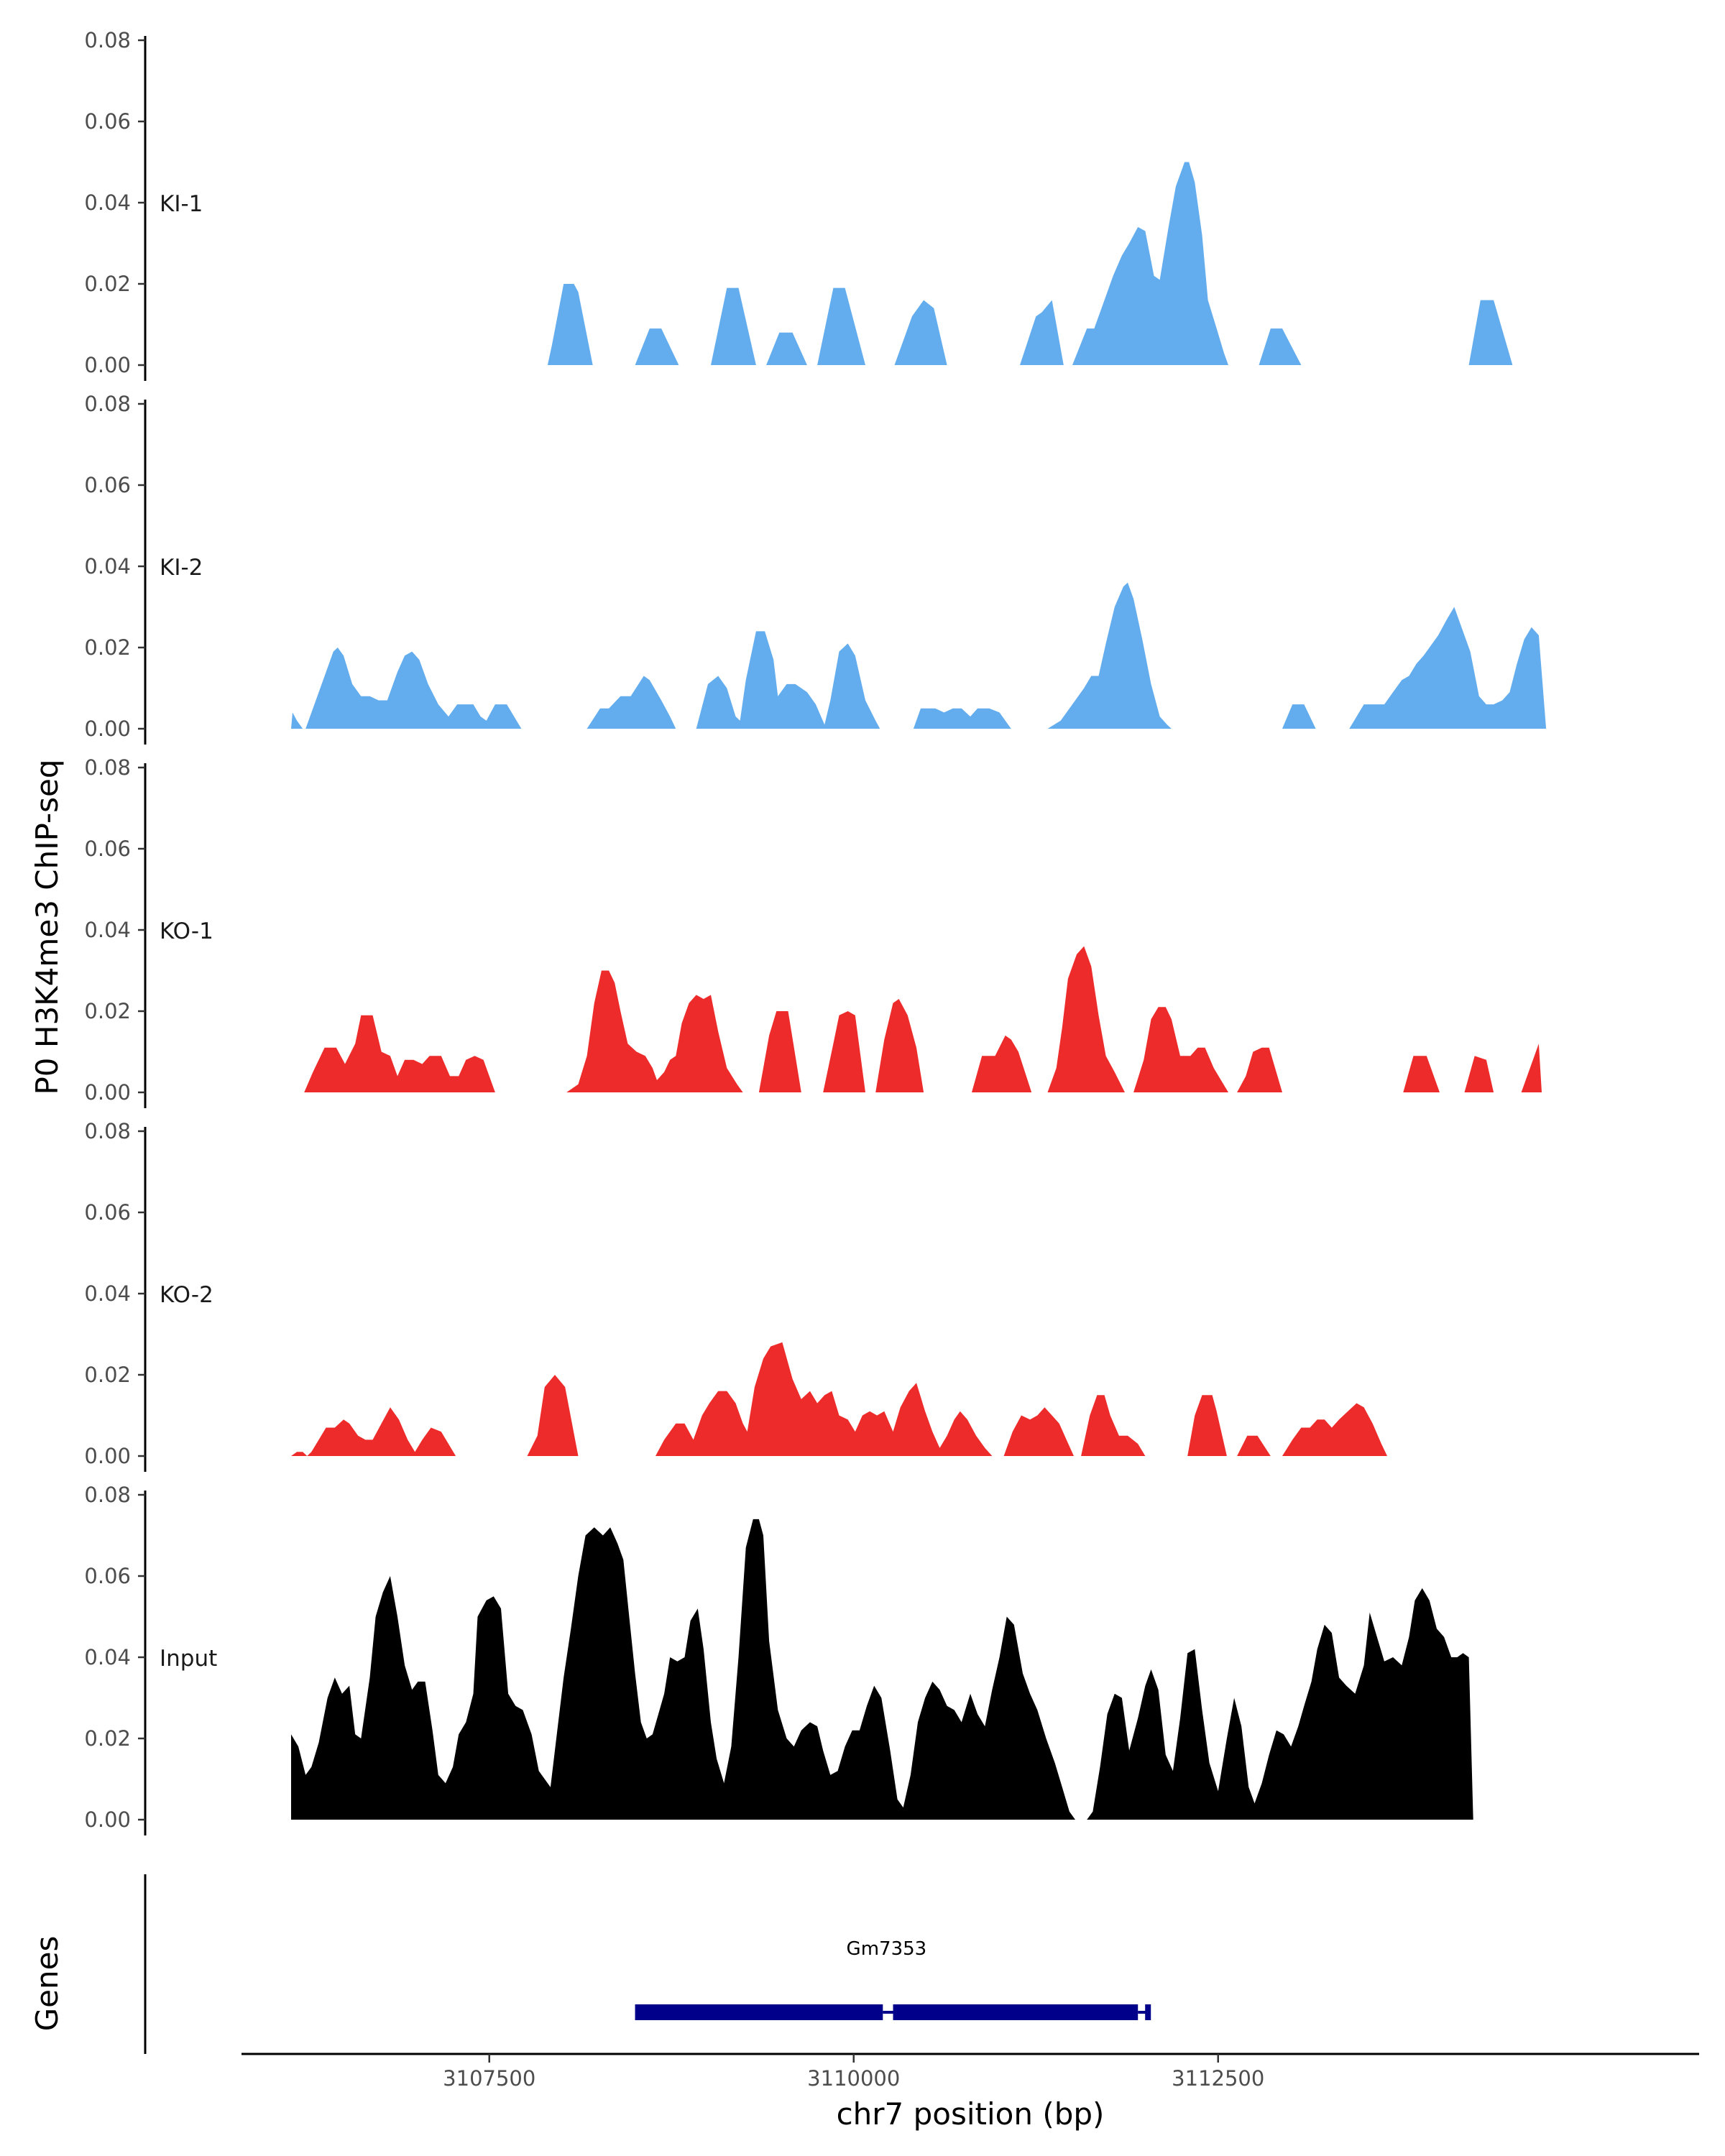 This screenshot has width=1725, height=2156. What do you see at coordinates (186, 1295) in the screenshot?
I see `track-label-ko-2: KO-2` at bounding box center [186, 1295].